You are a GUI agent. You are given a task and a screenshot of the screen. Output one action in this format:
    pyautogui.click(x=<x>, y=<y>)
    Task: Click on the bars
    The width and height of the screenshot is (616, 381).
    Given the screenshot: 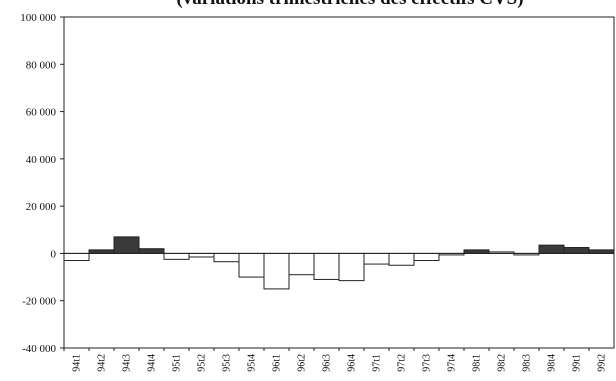 What is the action you would take?
    pyautogui.click(x=339, y=263)
    